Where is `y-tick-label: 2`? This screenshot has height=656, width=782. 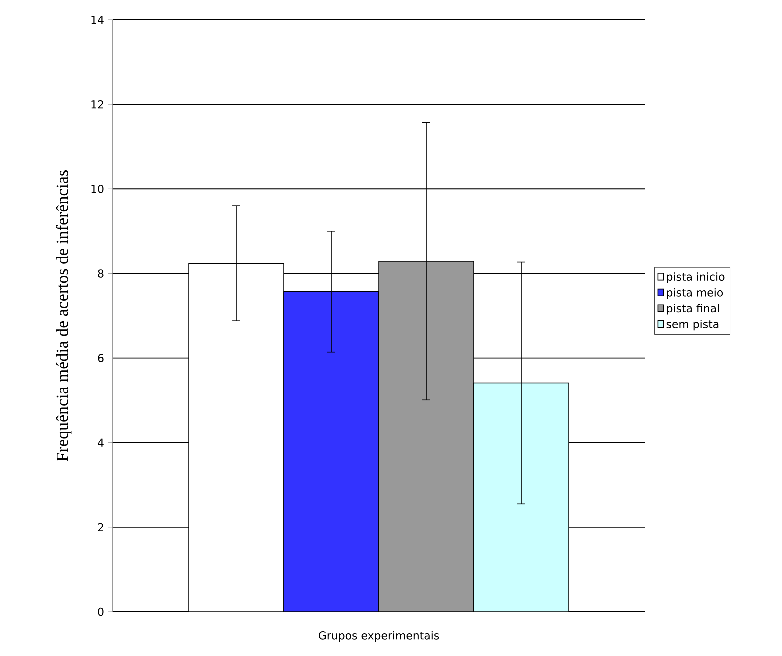 y-tick-label: 2 is located at coordinates (101, 527).